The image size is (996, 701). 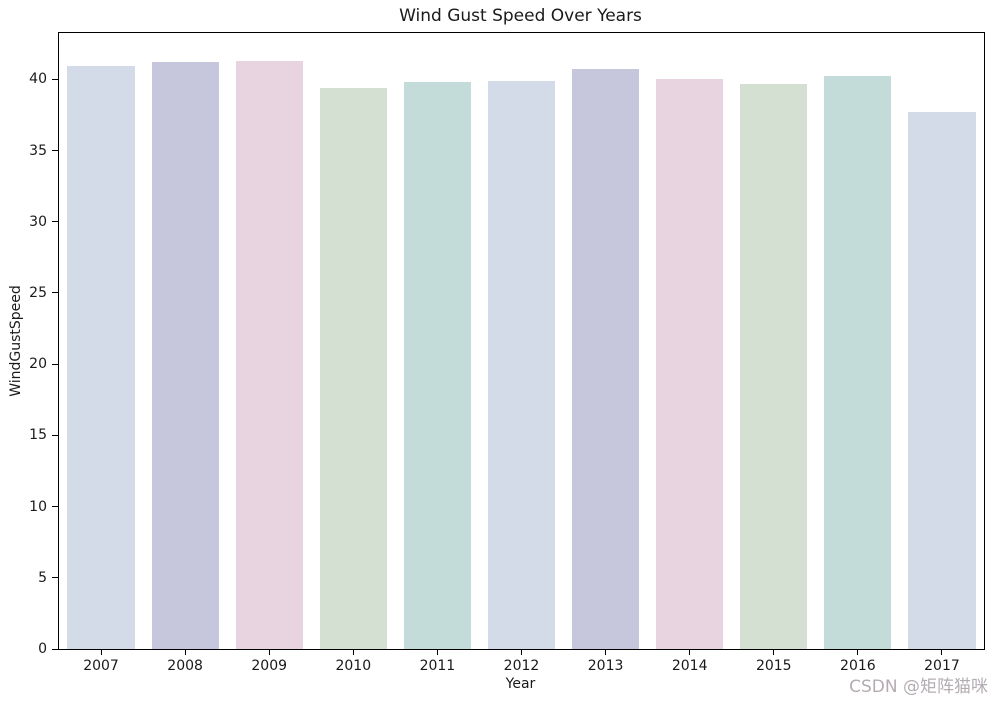 What do you see at coordinates (353, 652) in the screenshot?
I see `x-tick-mark-2010` at bounding box center [353, 652].